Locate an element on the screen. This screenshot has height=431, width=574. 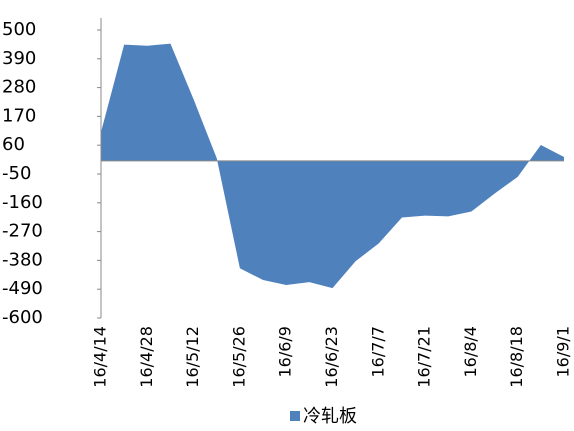
x-tick-label: 16/8/18 is located at coordinates (516, 357).